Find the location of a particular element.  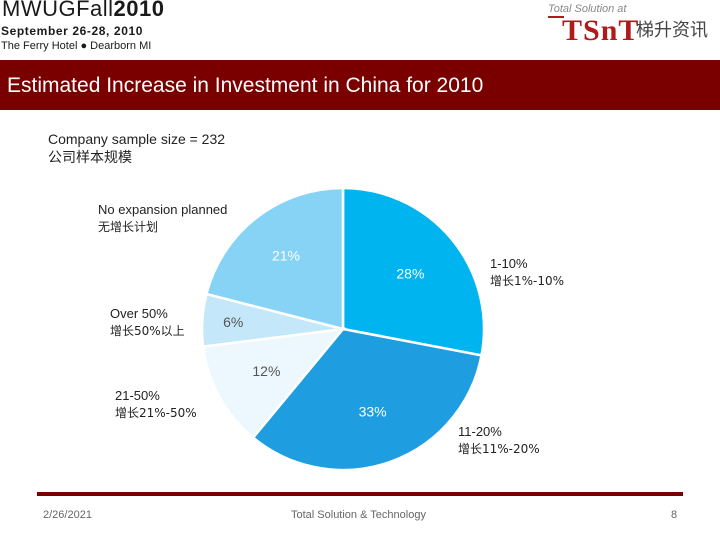

category-label-21-50: 21-50% is located at coordinates (137, 395).